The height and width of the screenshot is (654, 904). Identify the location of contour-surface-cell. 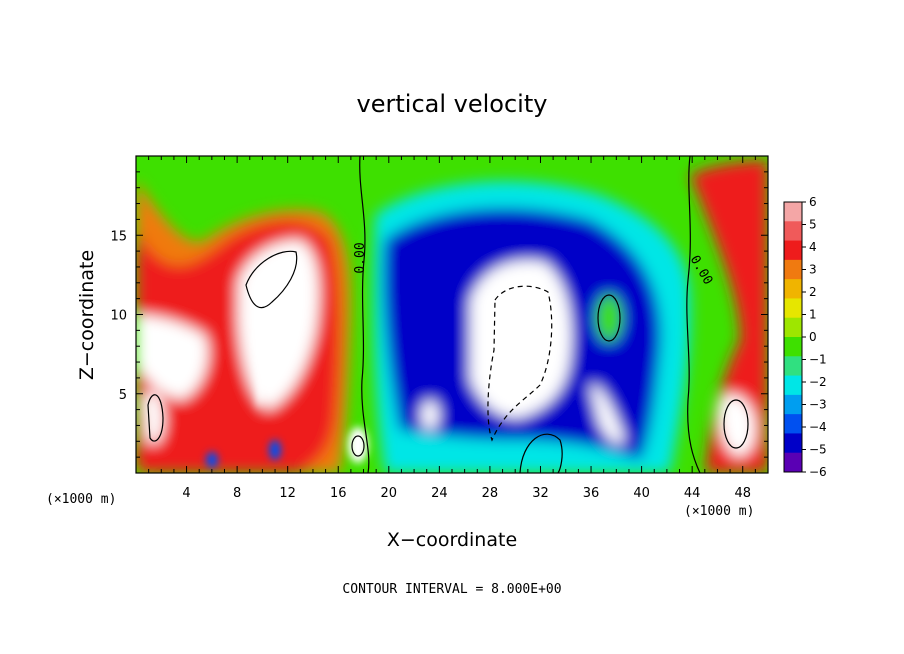
(541, 453).